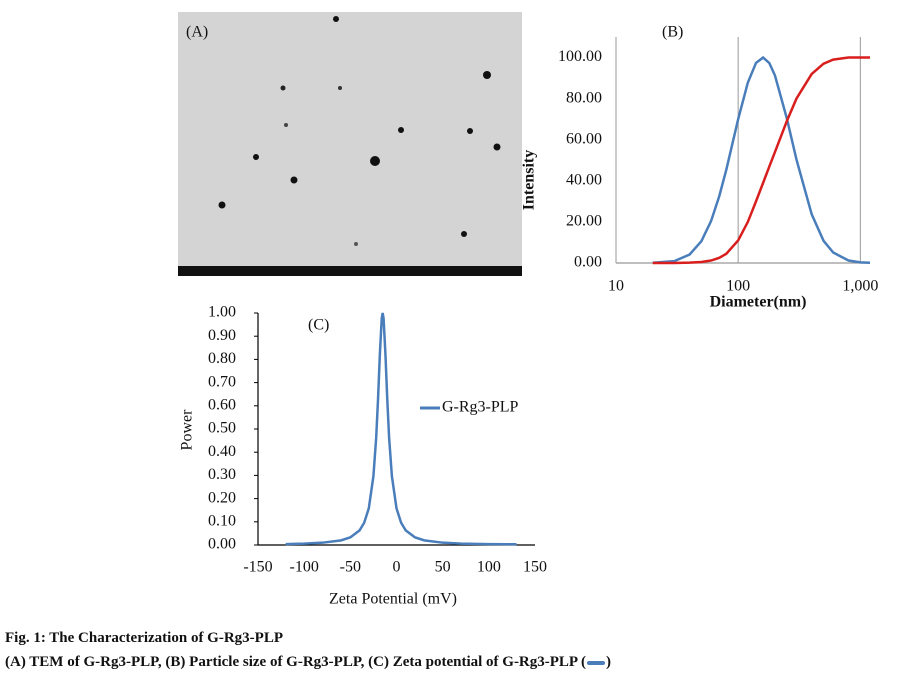  I want to click on y-tick-label: 0.40, so click(222, 451).